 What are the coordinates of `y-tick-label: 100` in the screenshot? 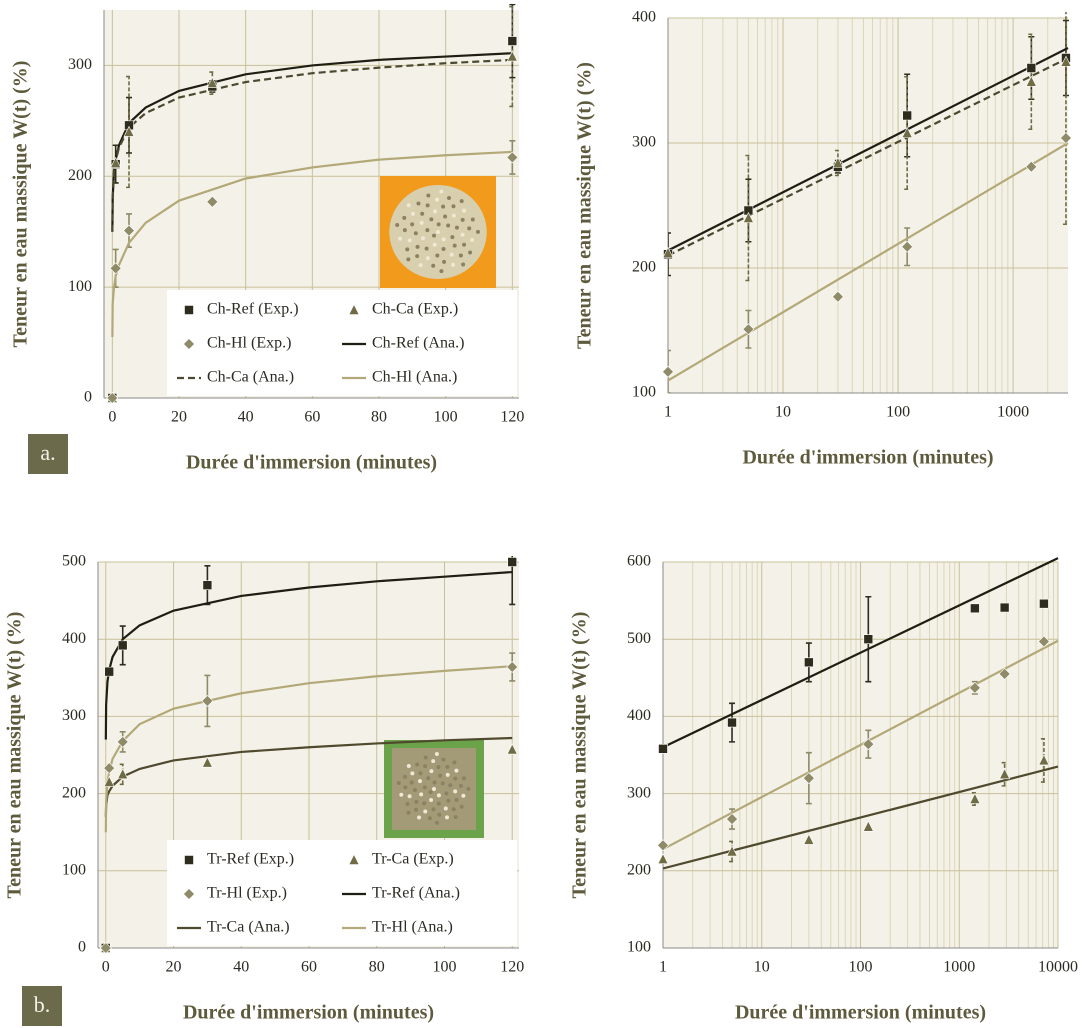 It's located at (644, 392).